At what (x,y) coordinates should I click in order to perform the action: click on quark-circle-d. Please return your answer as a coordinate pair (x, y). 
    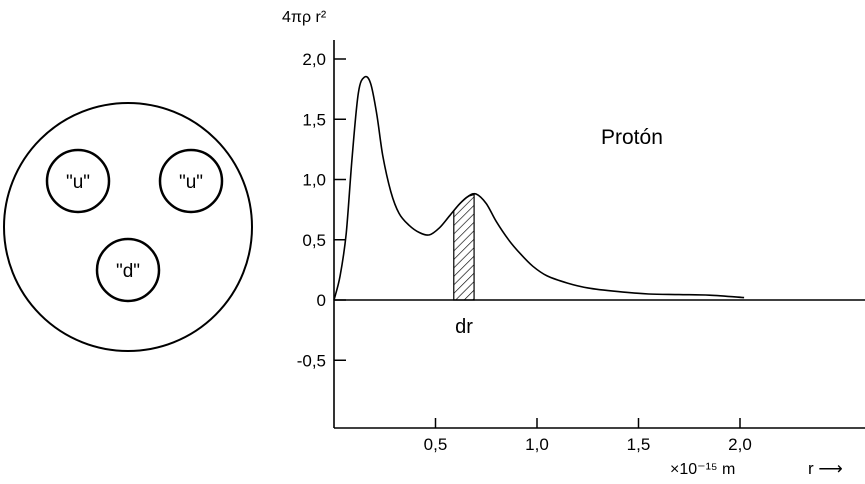
    Looking at the image, I should click on (128, 270).